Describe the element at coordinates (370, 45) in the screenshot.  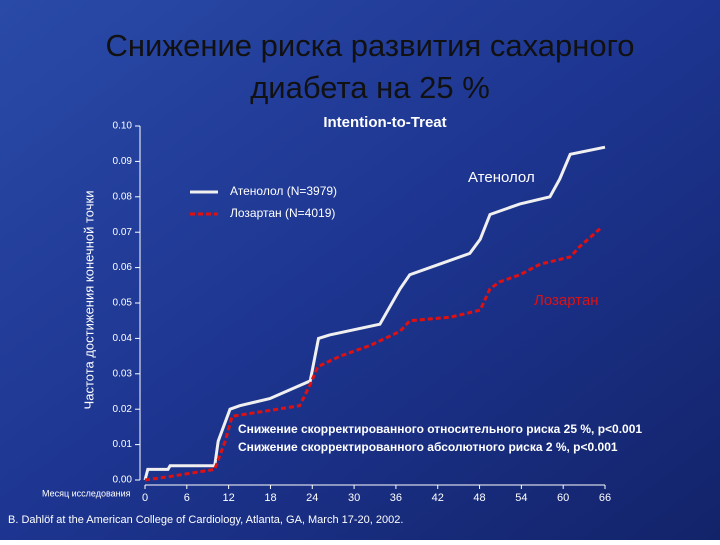
I see `title-line: Снижение риска развития сахарного` at that location.